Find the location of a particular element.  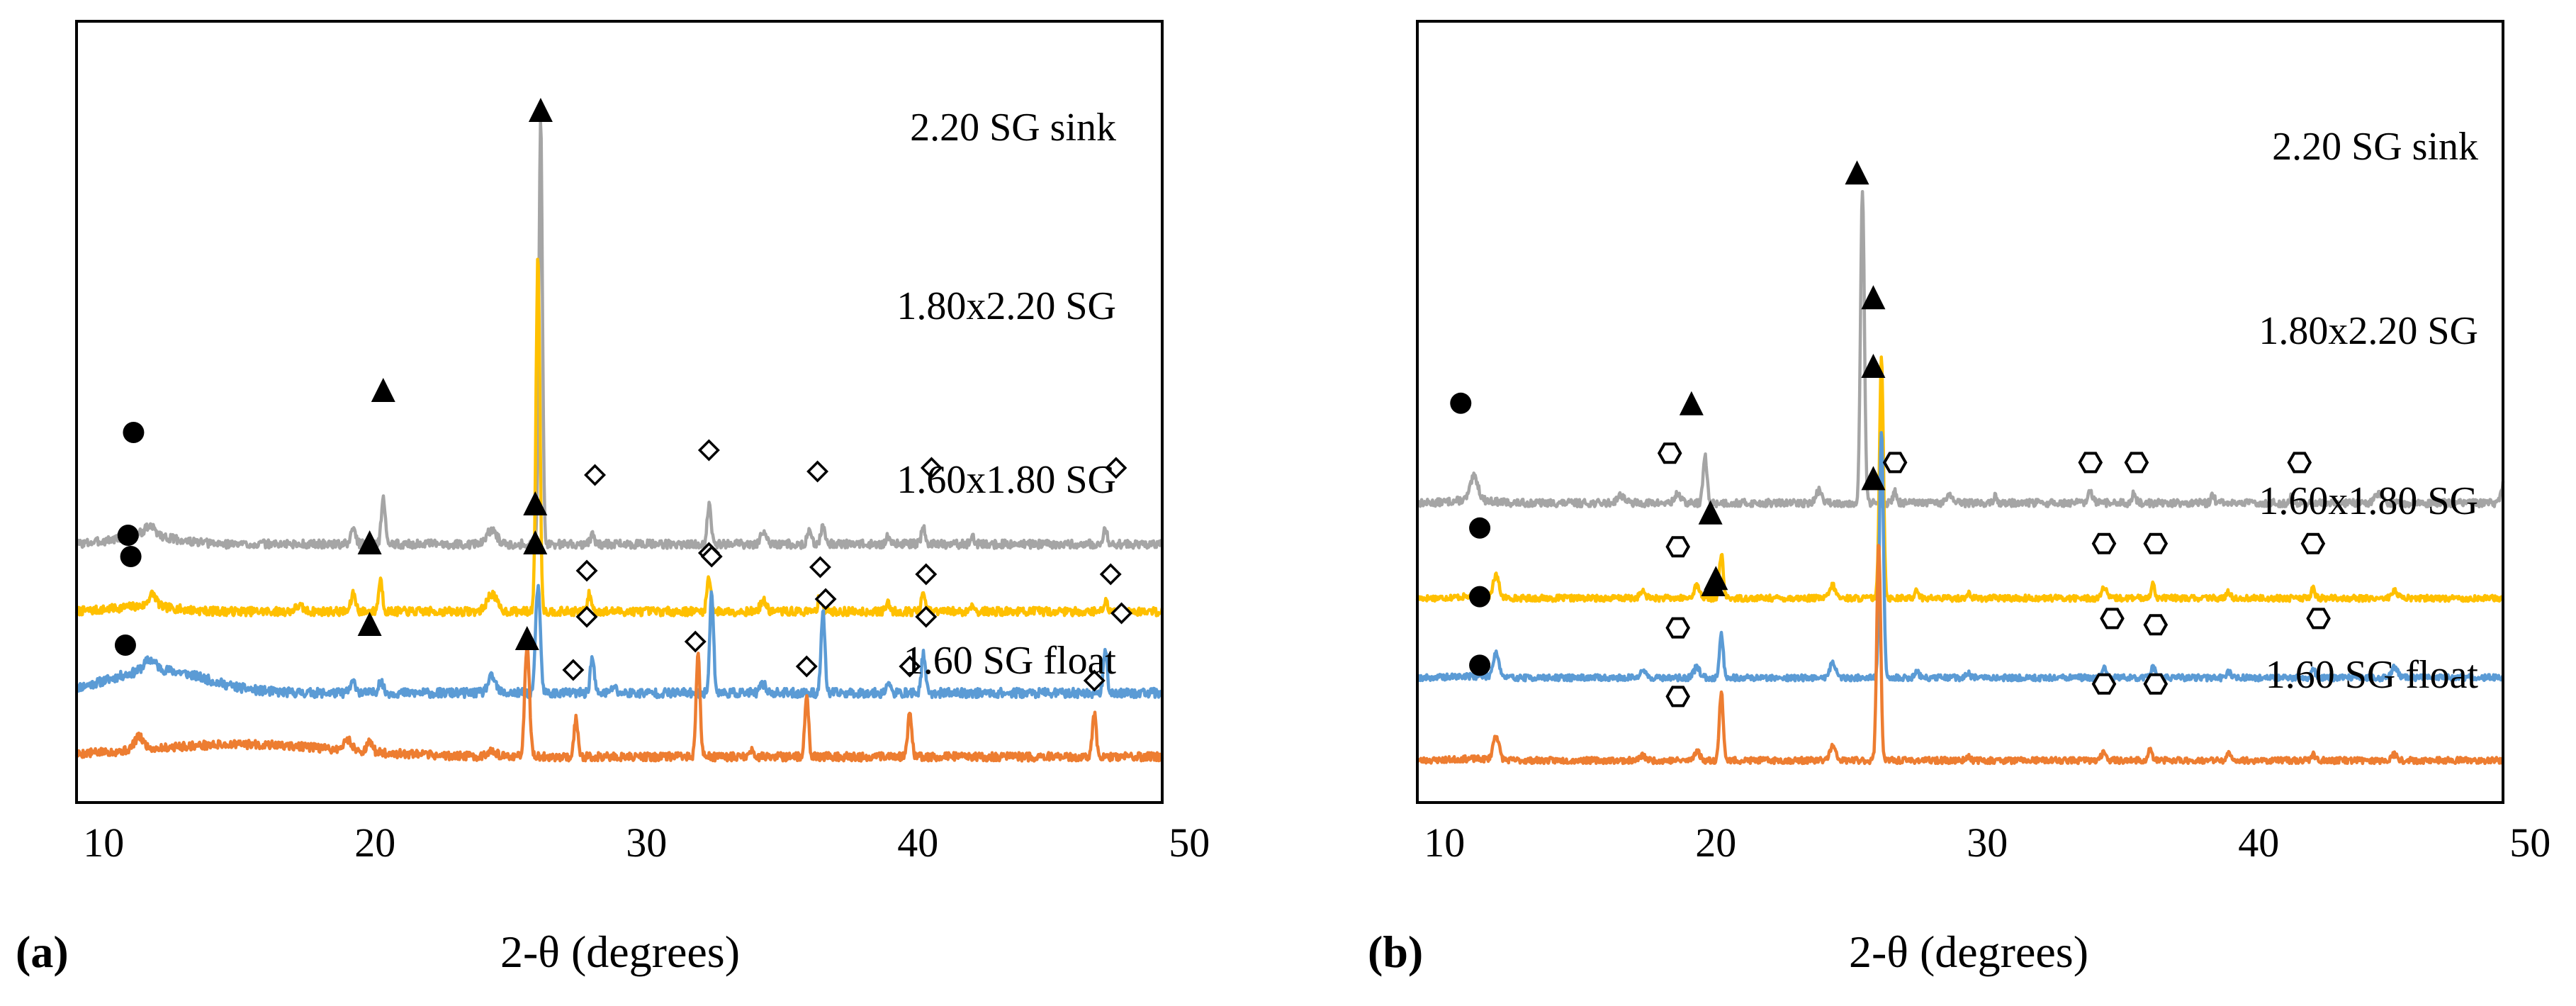

panel-a-x-tick-labels: 10 20 30 40 50 is located at coordinates (646, 843).